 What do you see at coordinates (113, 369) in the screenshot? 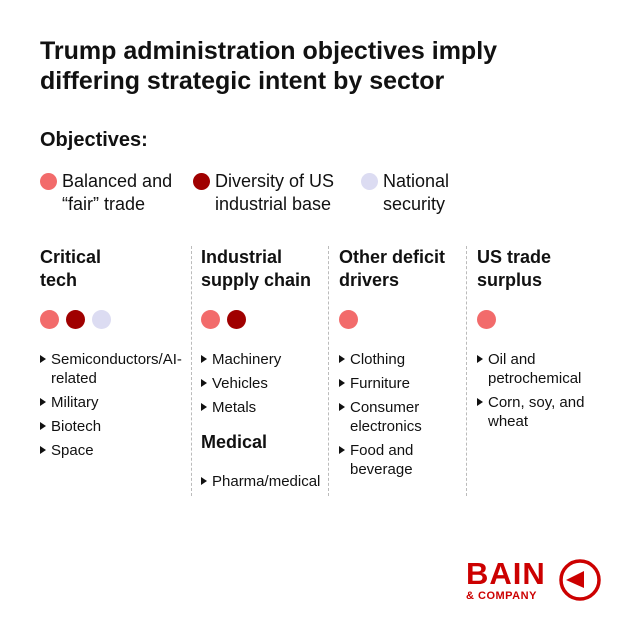
I see `item: Semiconductors/AI-related` at bounding box center [113, 369].